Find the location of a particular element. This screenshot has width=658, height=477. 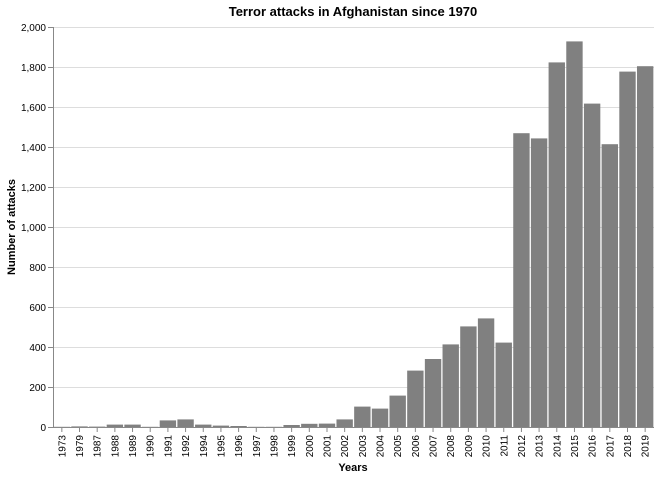

y-tick-label: 400 is located at coordinates (37, 348).